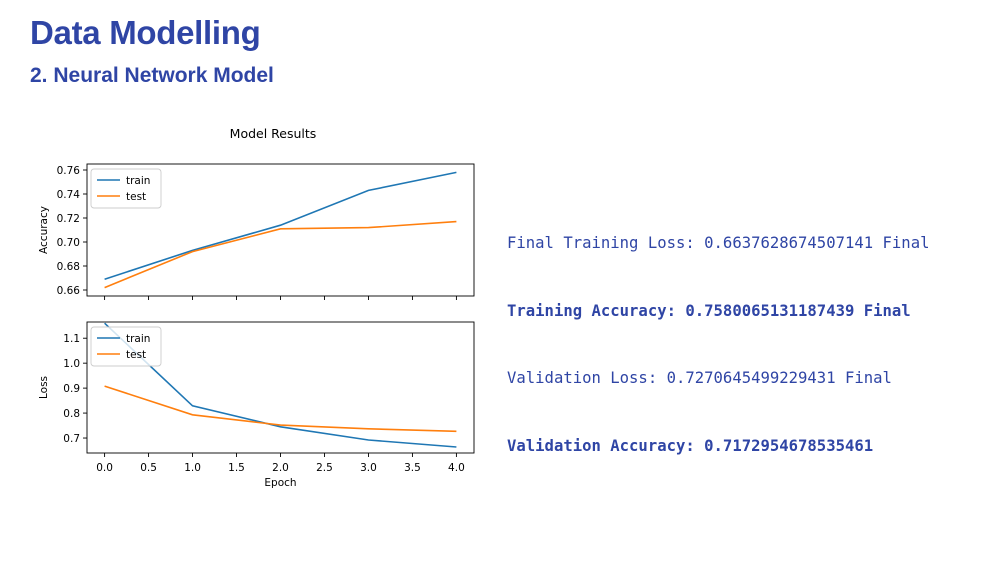 This screenshot has height=563, width=1000. Describe the element at coordinates (68, 243) in the screenshot. I see `accuracy-ytick-label: 0.70` at that location.